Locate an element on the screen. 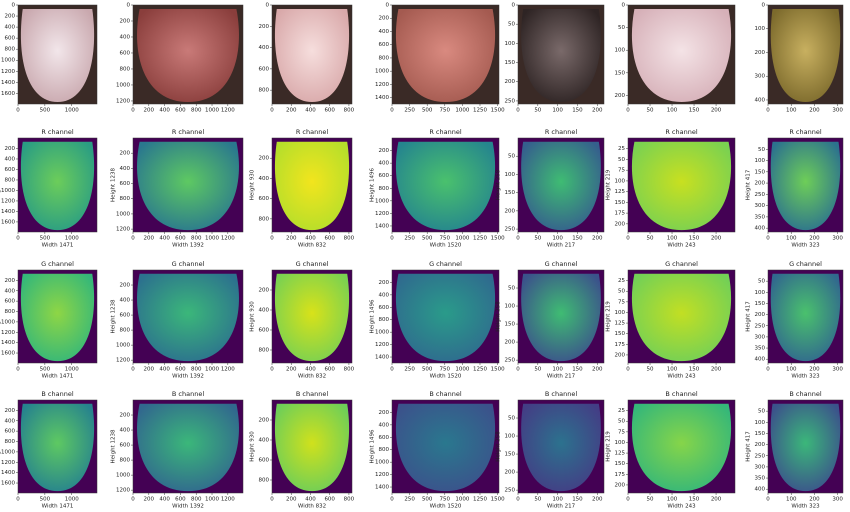 The width and height of the screenshot is (850, 512). x-tick-label: 1250 is located at coordinates (480, 111).